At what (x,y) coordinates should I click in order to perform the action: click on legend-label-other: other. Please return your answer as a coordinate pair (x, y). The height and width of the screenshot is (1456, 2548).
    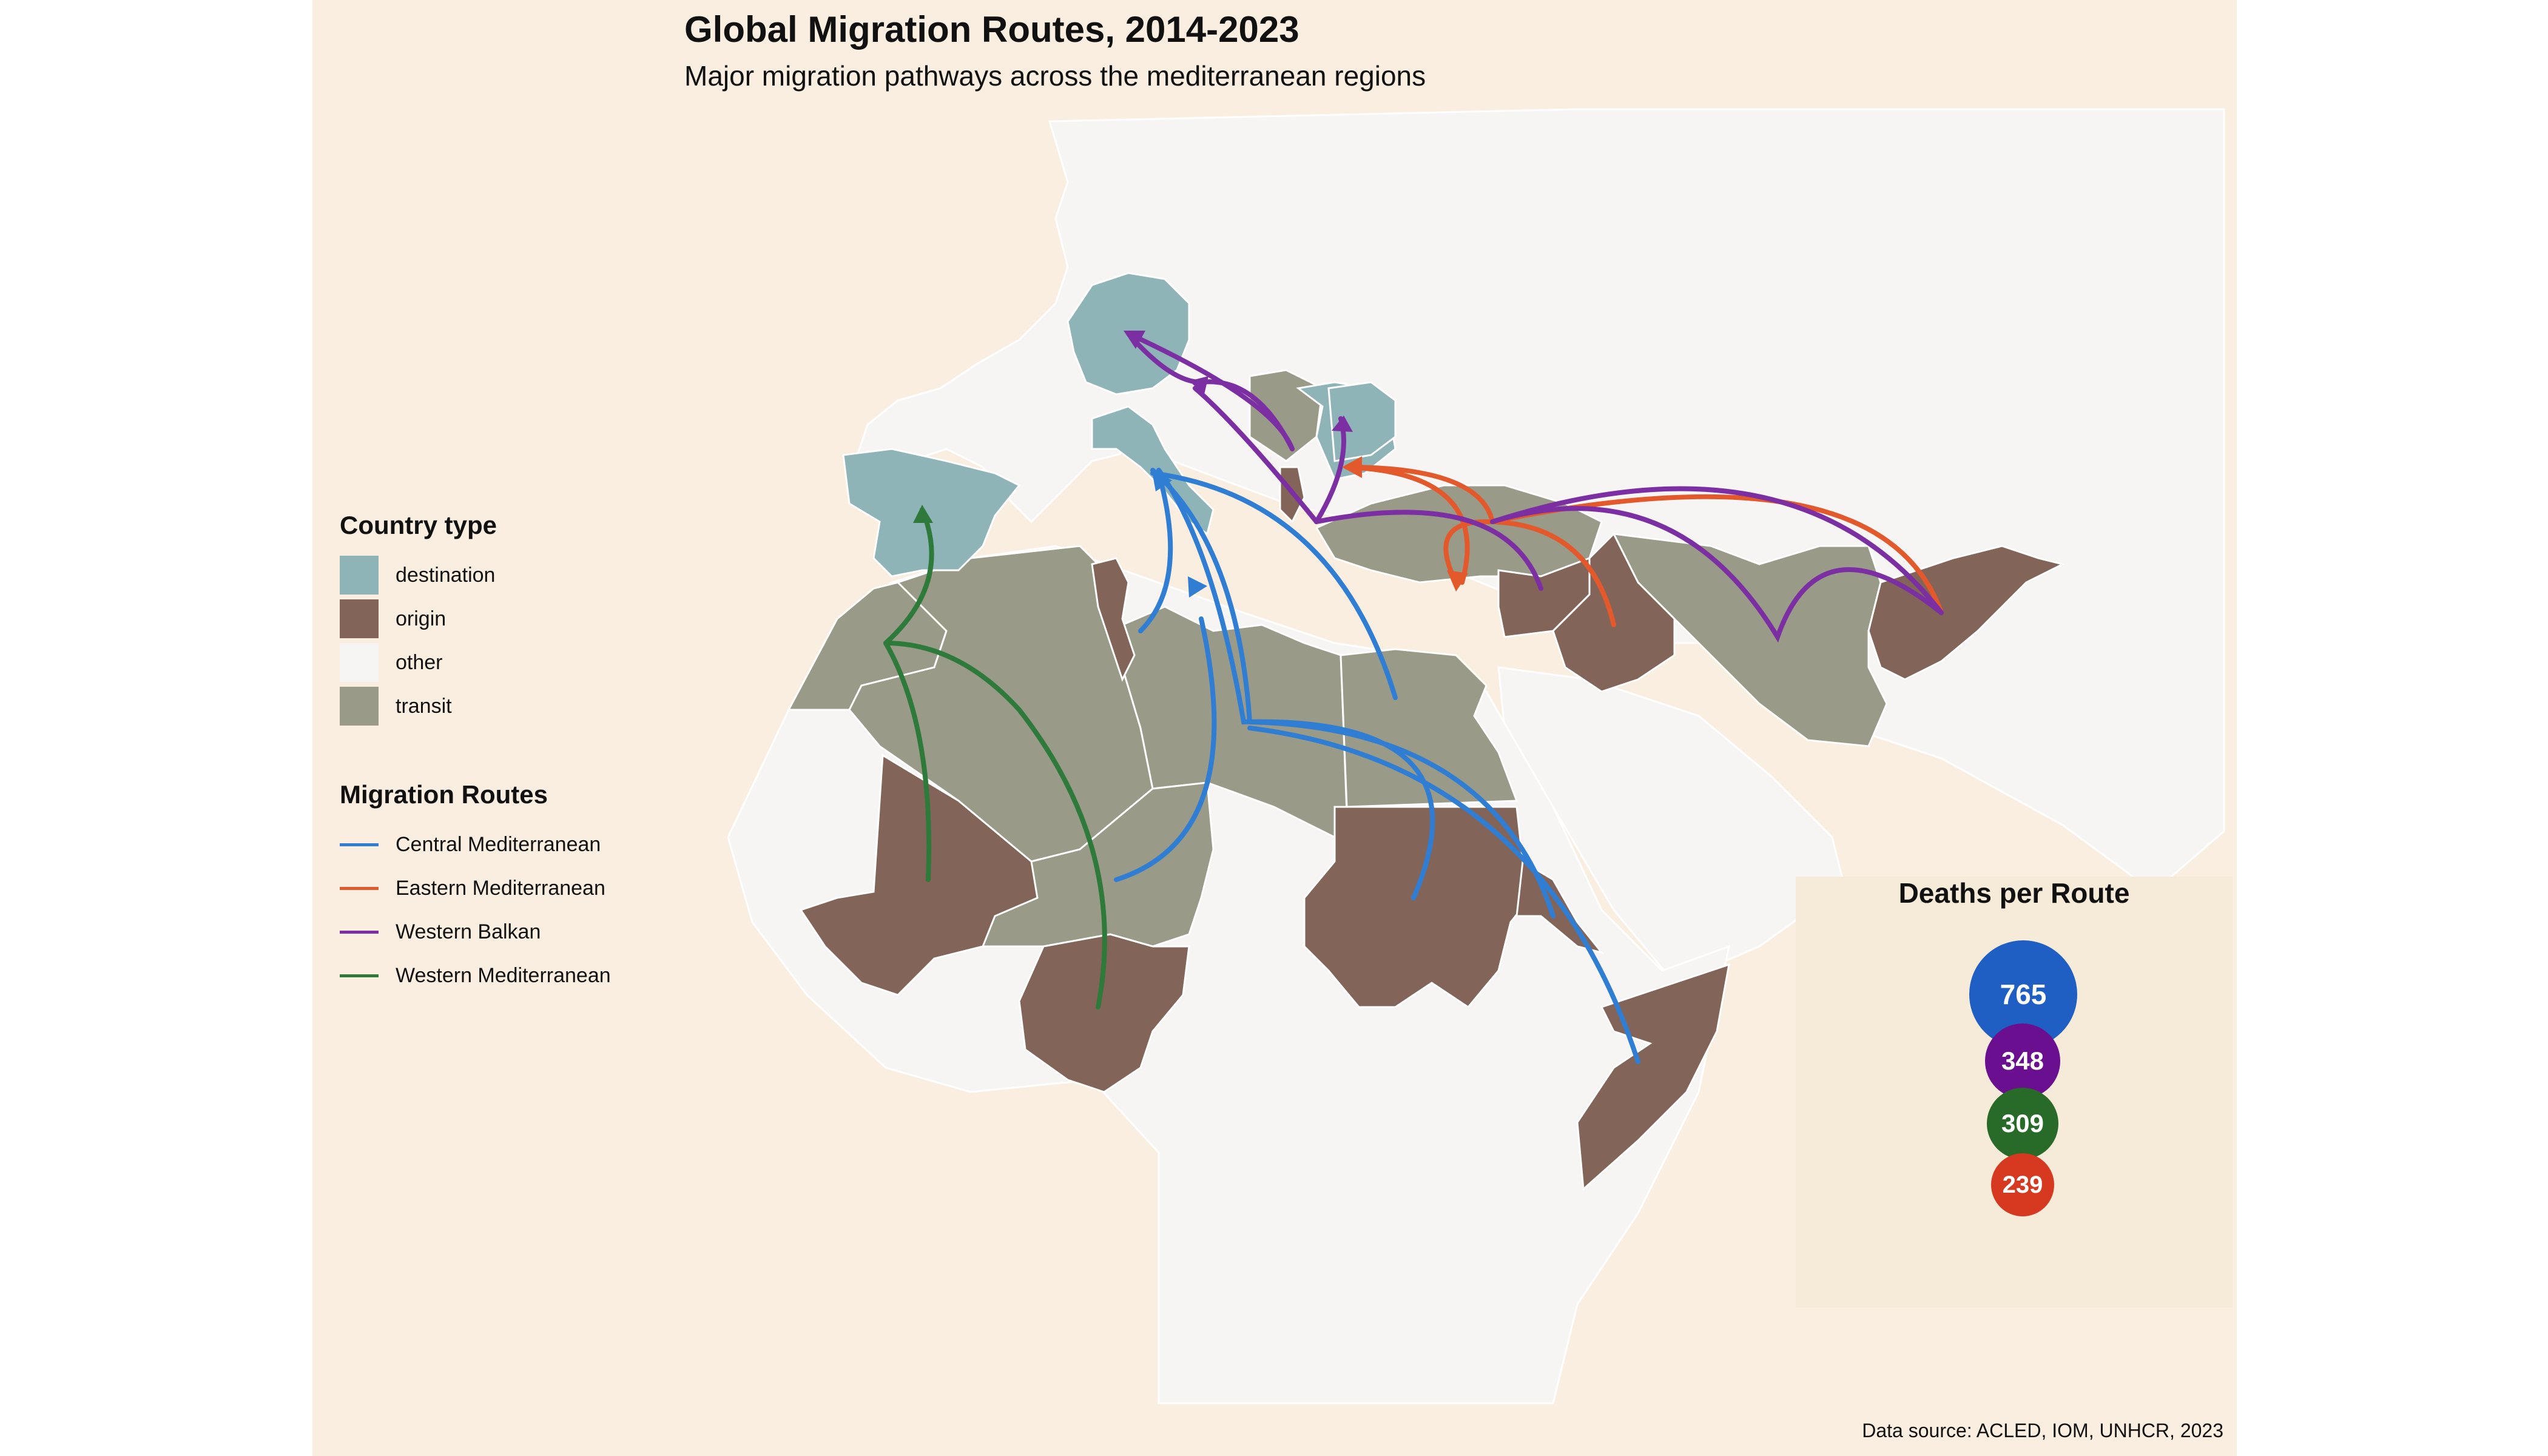
    Looking at the image, I should click on (419, 662).